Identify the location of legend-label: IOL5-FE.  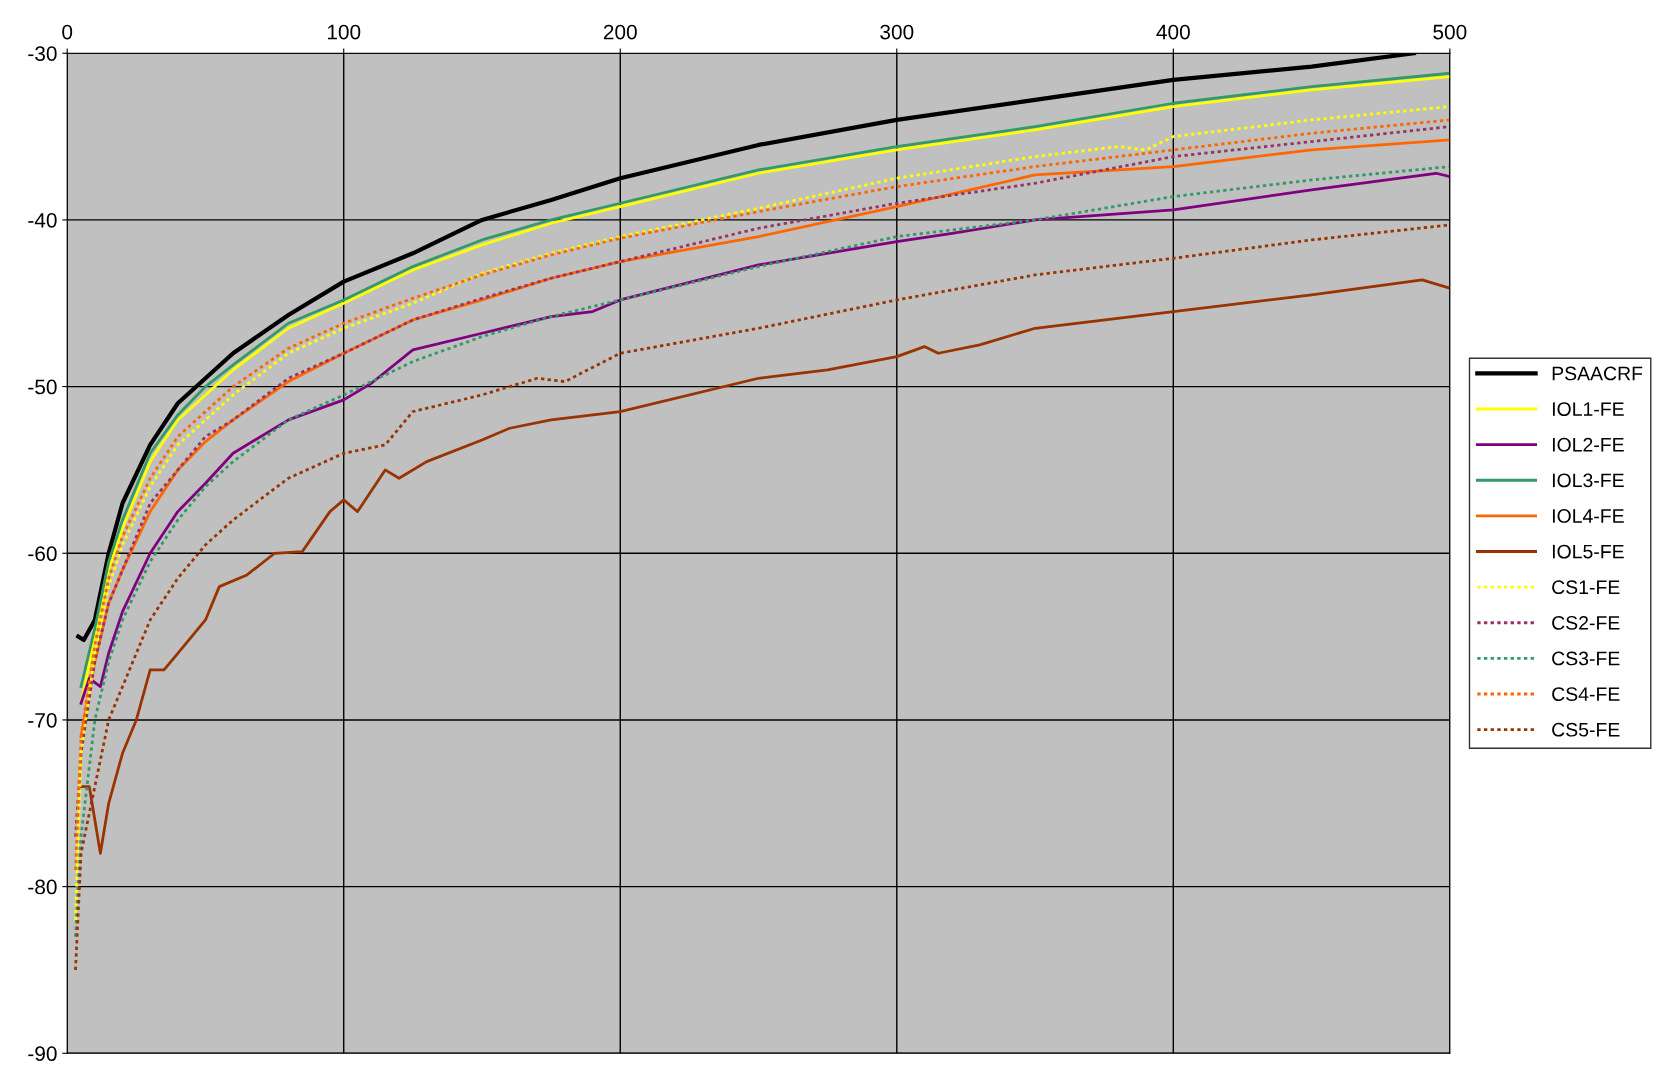
(1588, 551).